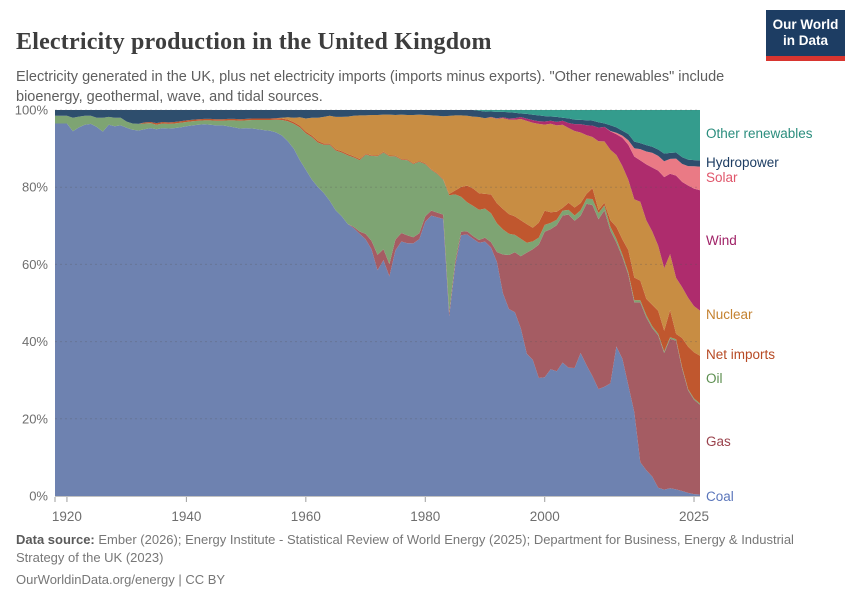 This screenshot has height=600, width=850. I want to click on y-axis-label-60: 60%, so click(35, 264).